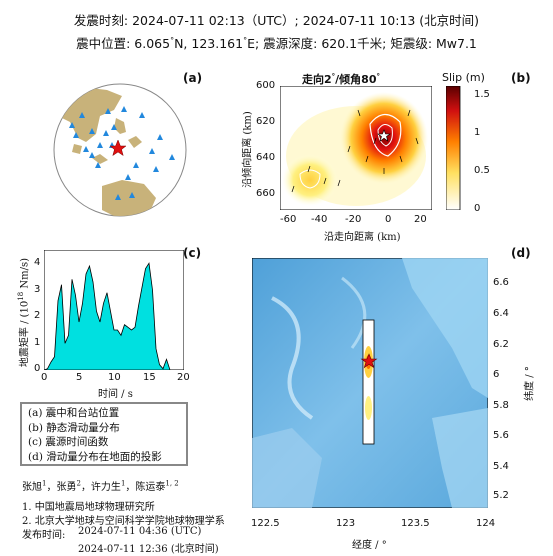 Image resolution: width=553 pixels, height=556 pixels. I want to click on c-ytick: 4, so click(37, 262).